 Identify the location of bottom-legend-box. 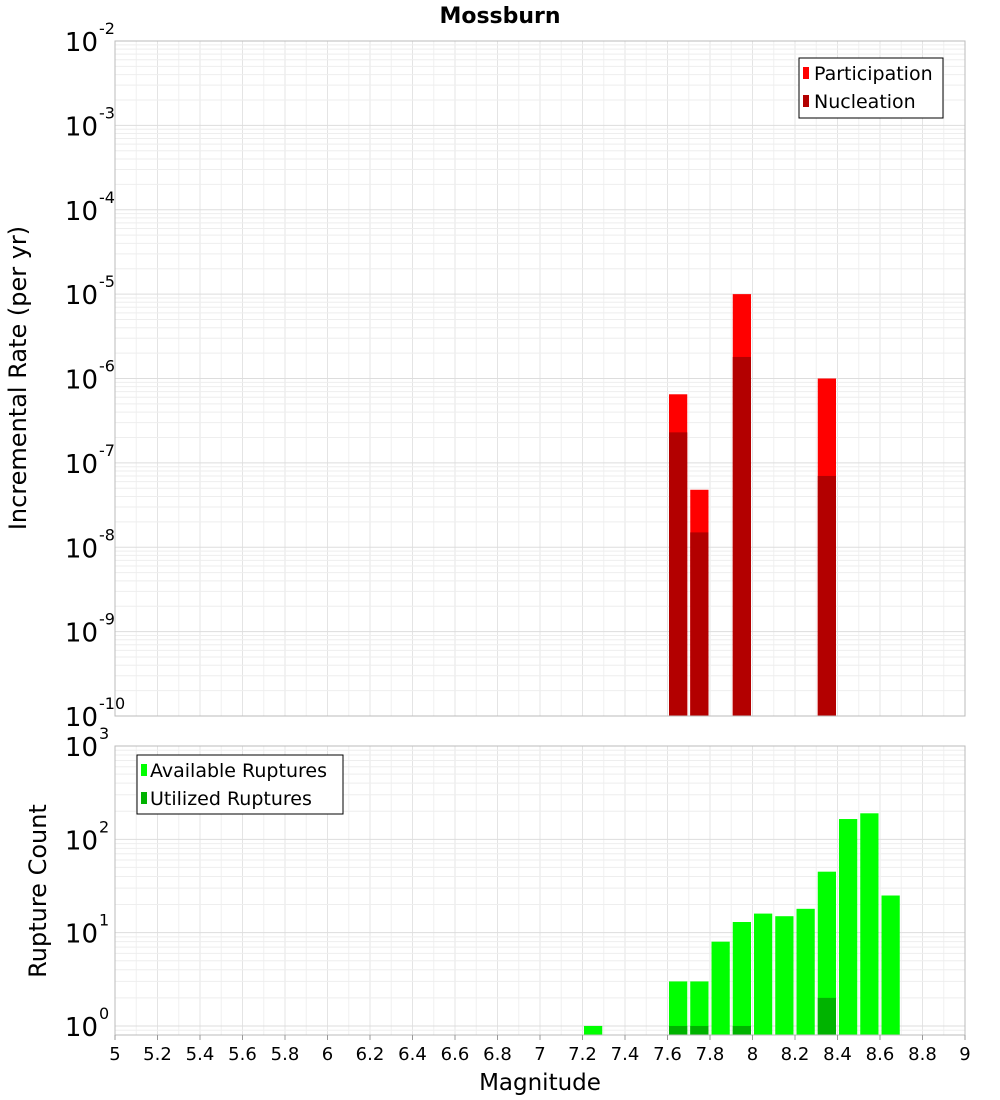
(240, 784).